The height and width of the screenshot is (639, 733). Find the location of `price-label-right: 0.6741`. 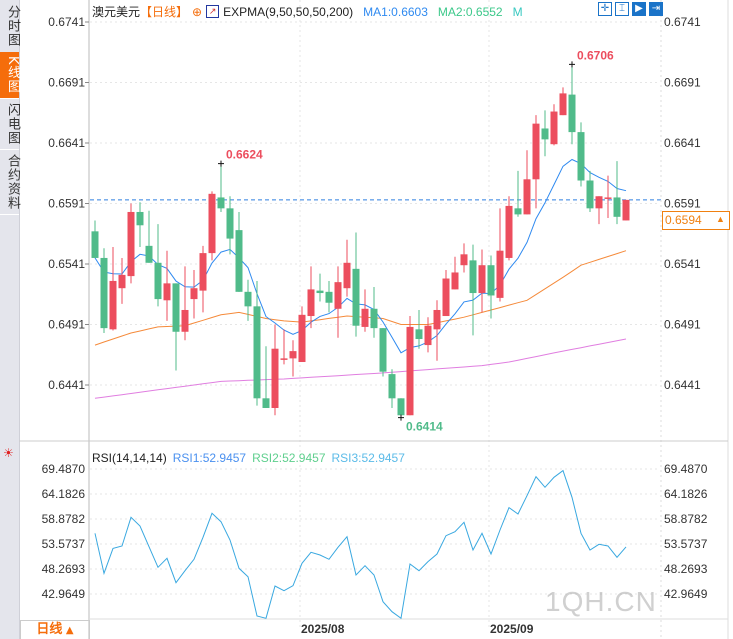

price-label-right: 0.6741 is located at coordinates (682, 22).